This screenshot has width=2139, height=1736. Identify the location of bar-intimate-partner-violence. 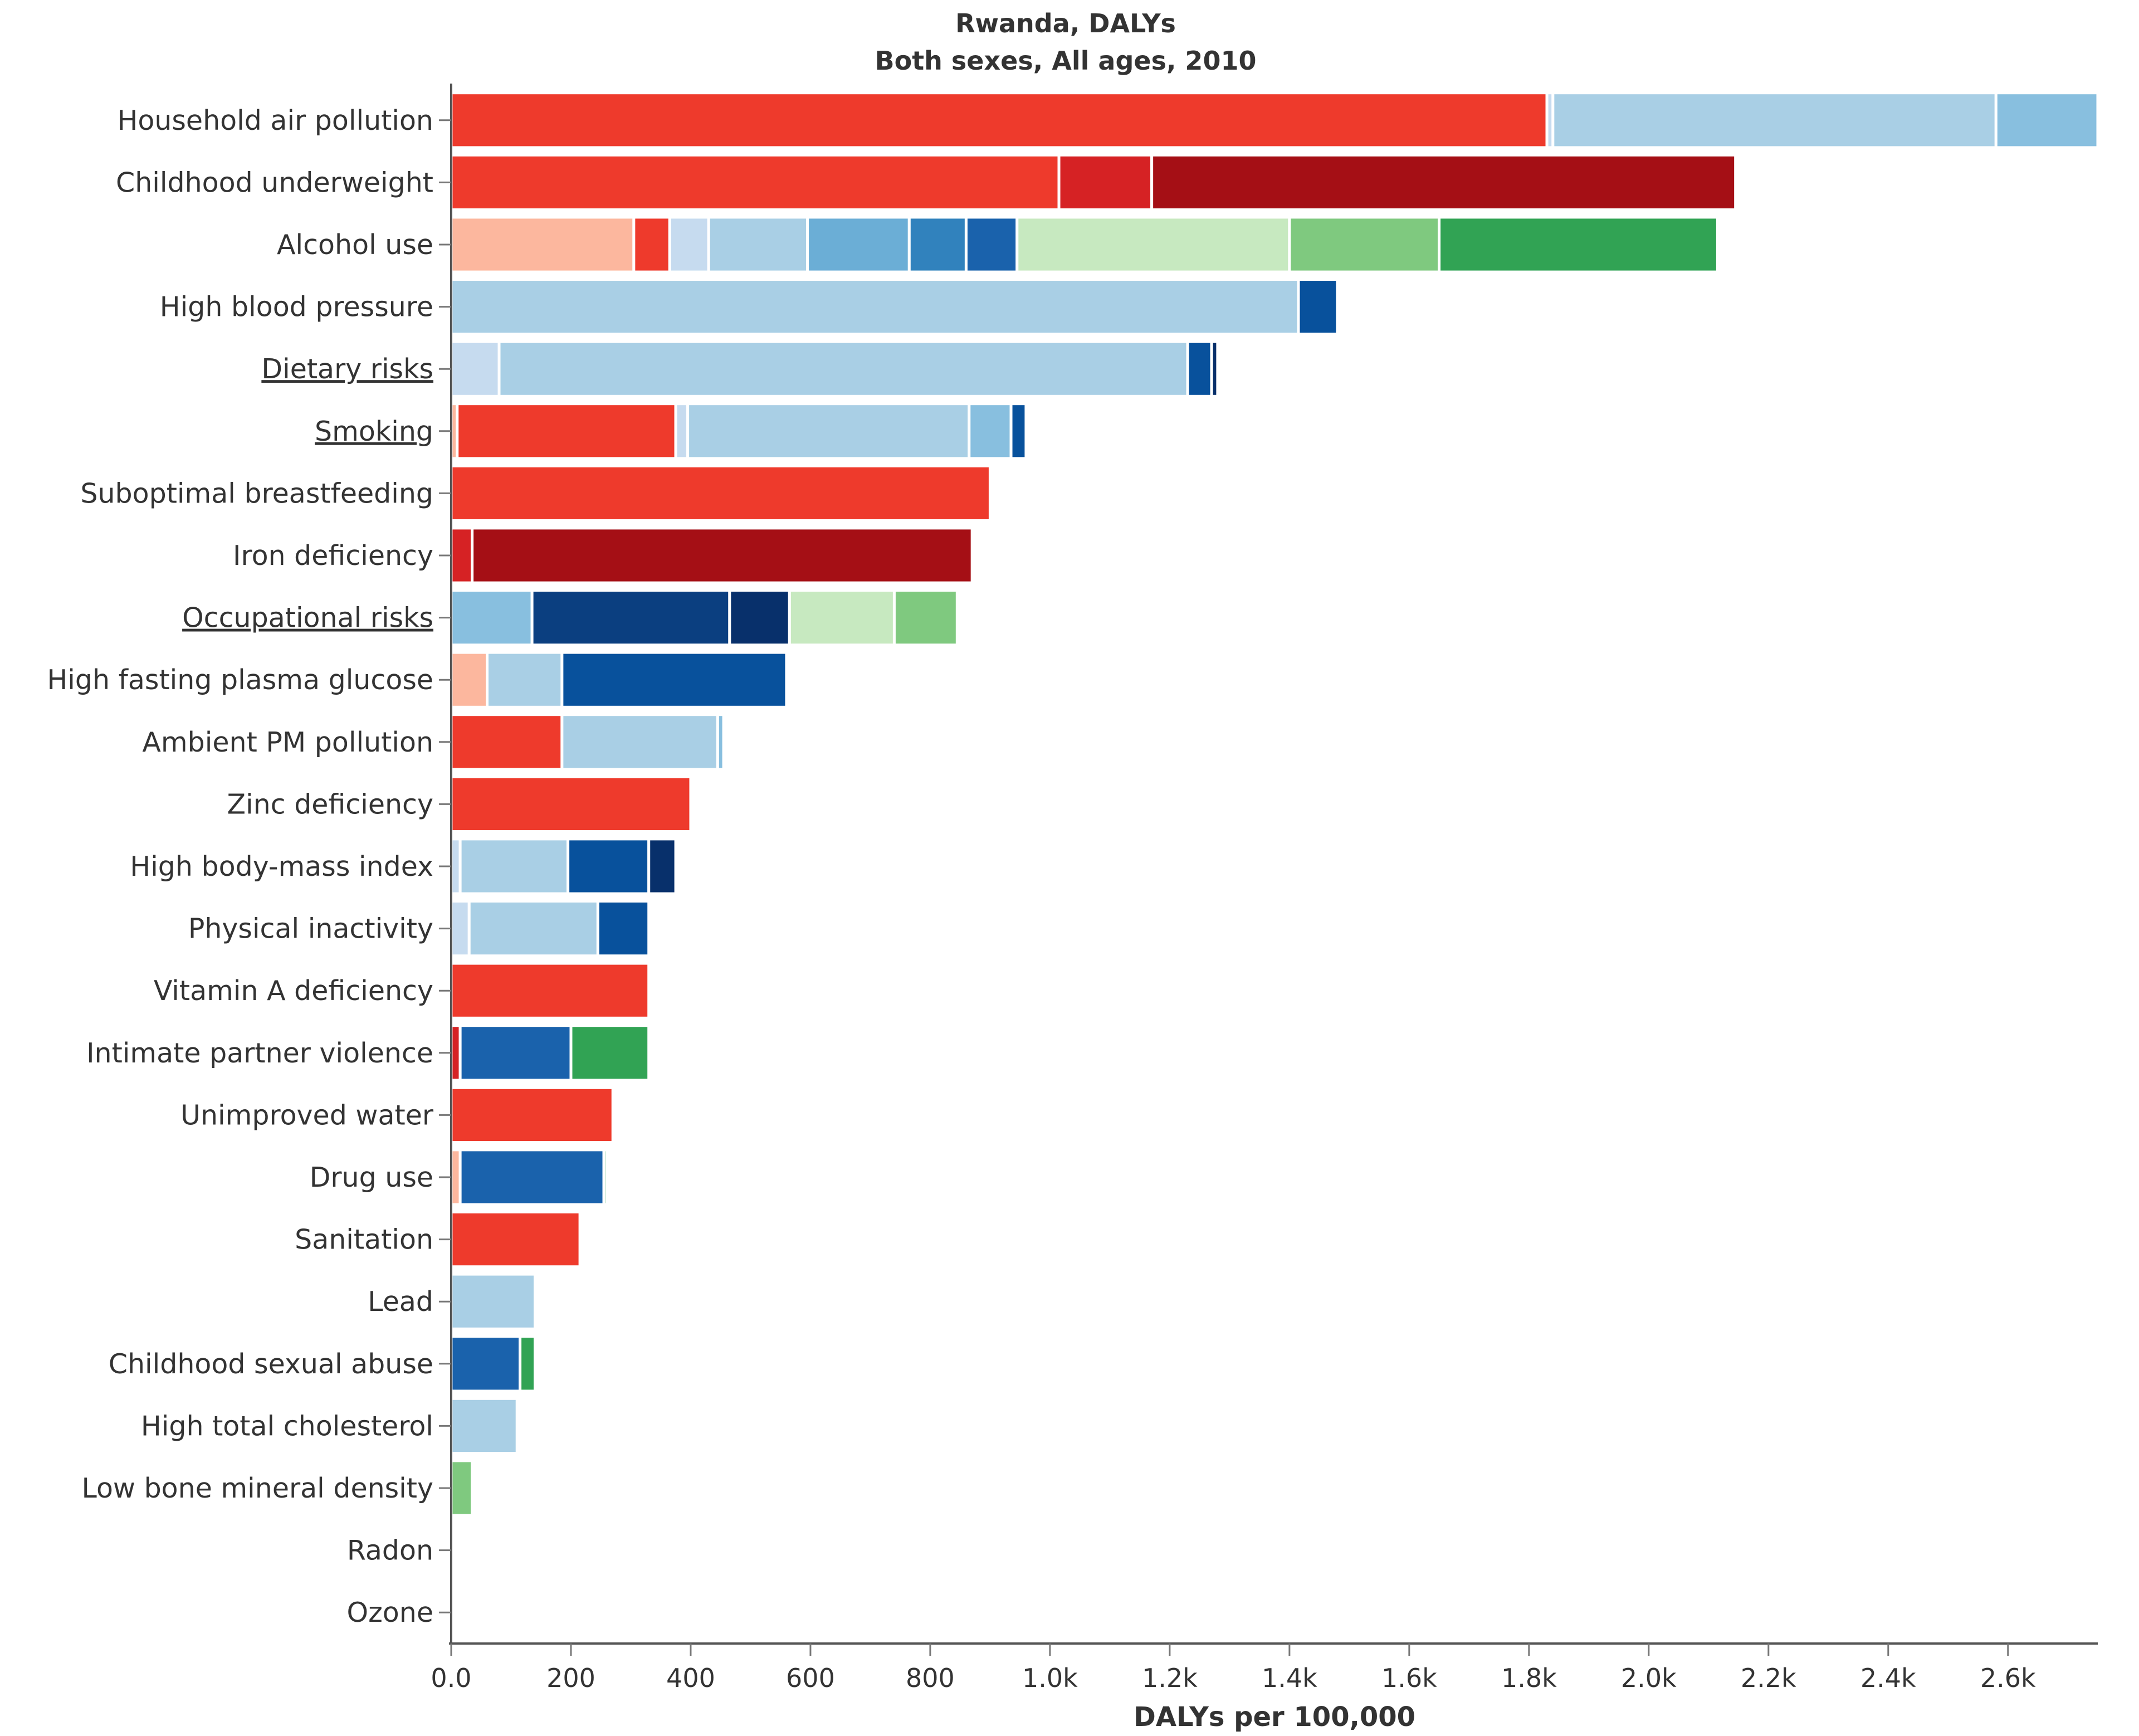
(550, 1053).